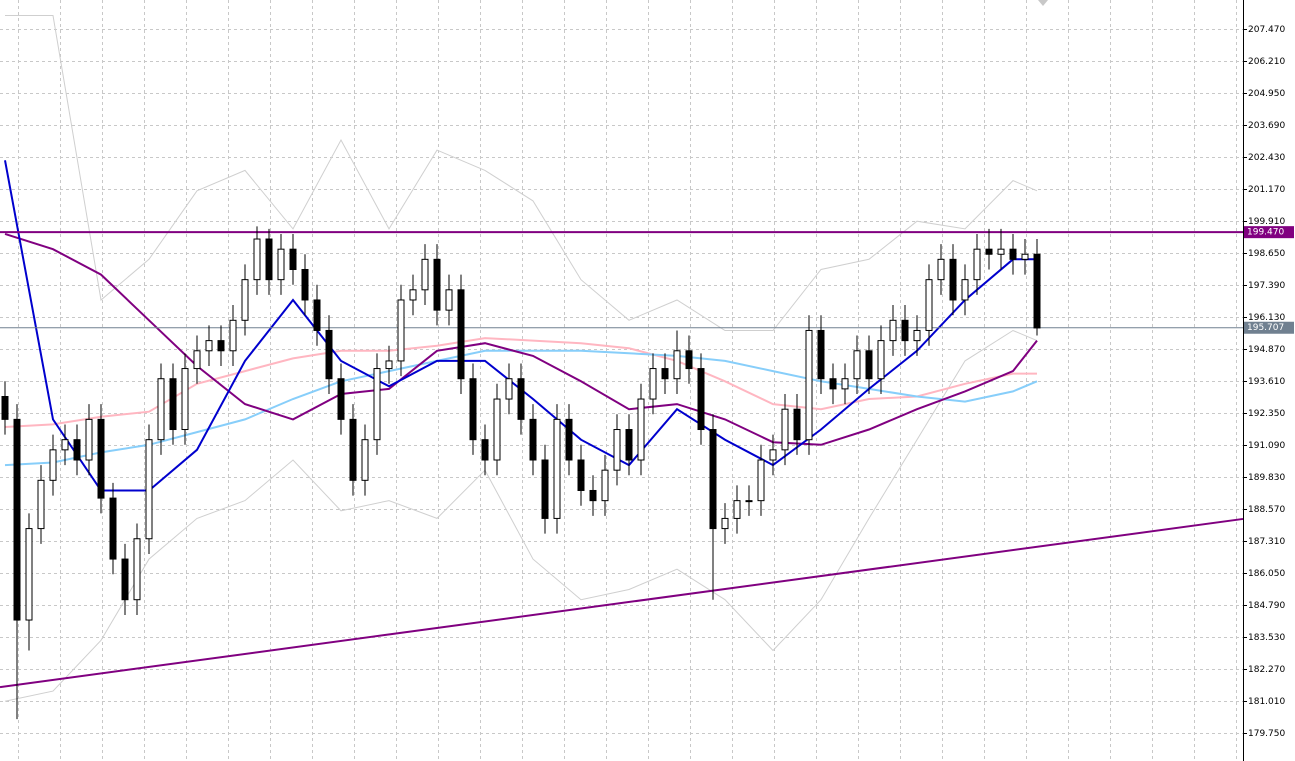 This screenshot has width=1295, height=761. What do you see at coordinates (1265, 328) in the screenshot?
I see `price-tag-label: 195.707` at bounding box center [1265, 328].